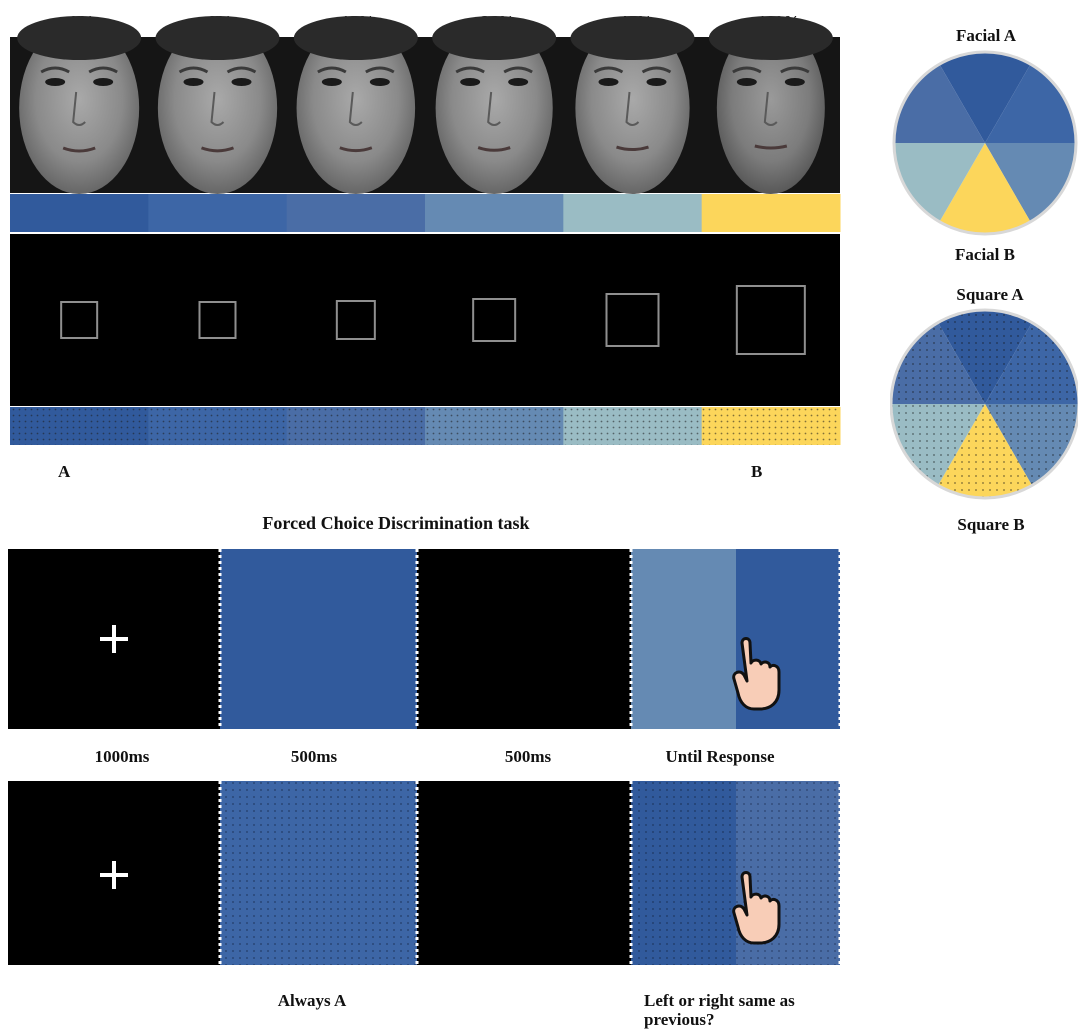 This screenshot has width=1078, height=1034. I want to click on color-bar-squares, so click(425, 426).